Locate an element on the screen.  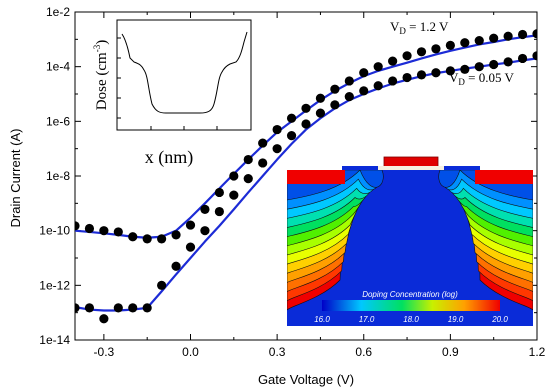
dose-ylabel-sup: -3 is located at coordinates (97, 48).